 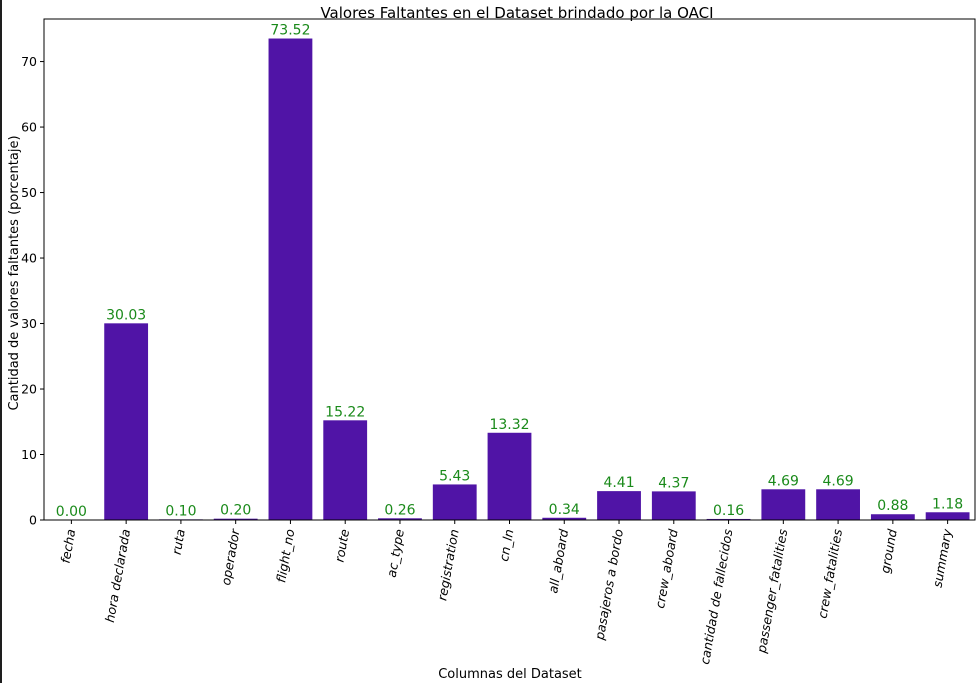 What do you see at coordinates (942, 557) in the screenshot?
I see `x-tick-label-summary: summary` at bounding box center [942, 557].